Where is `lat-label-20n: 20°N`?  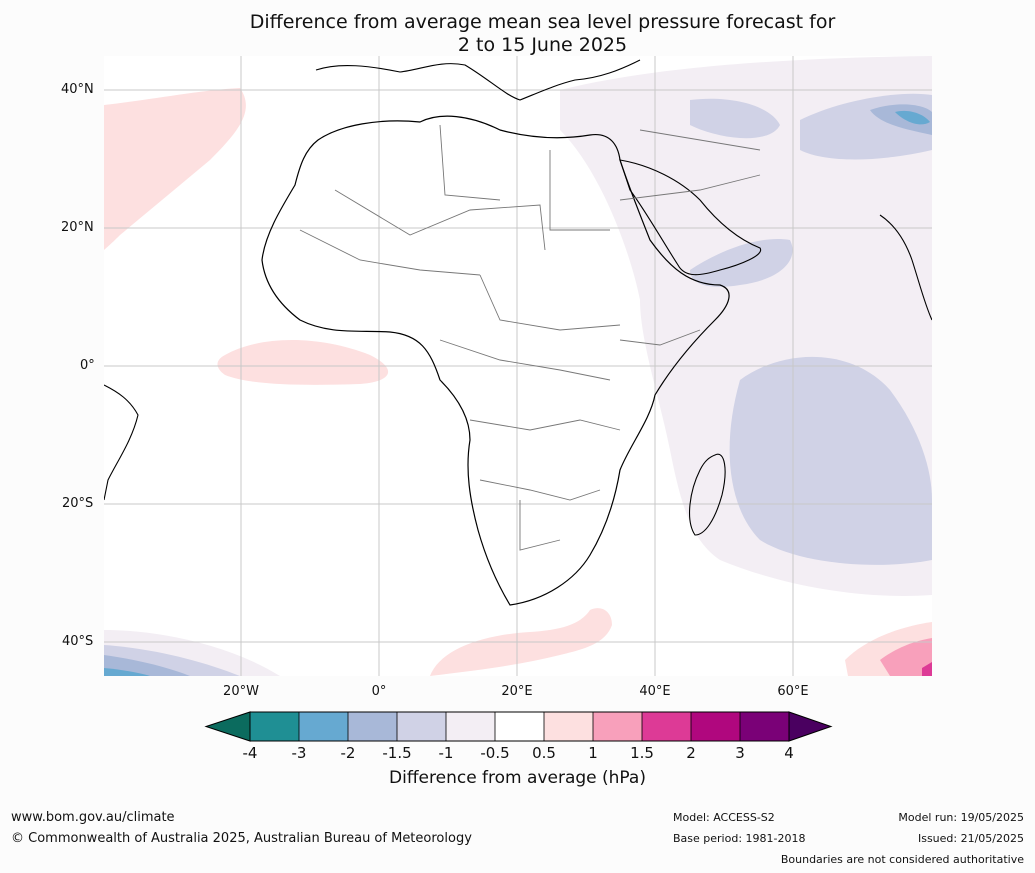
lat-label-20n: 20°N is located at coordinates (77, 227).